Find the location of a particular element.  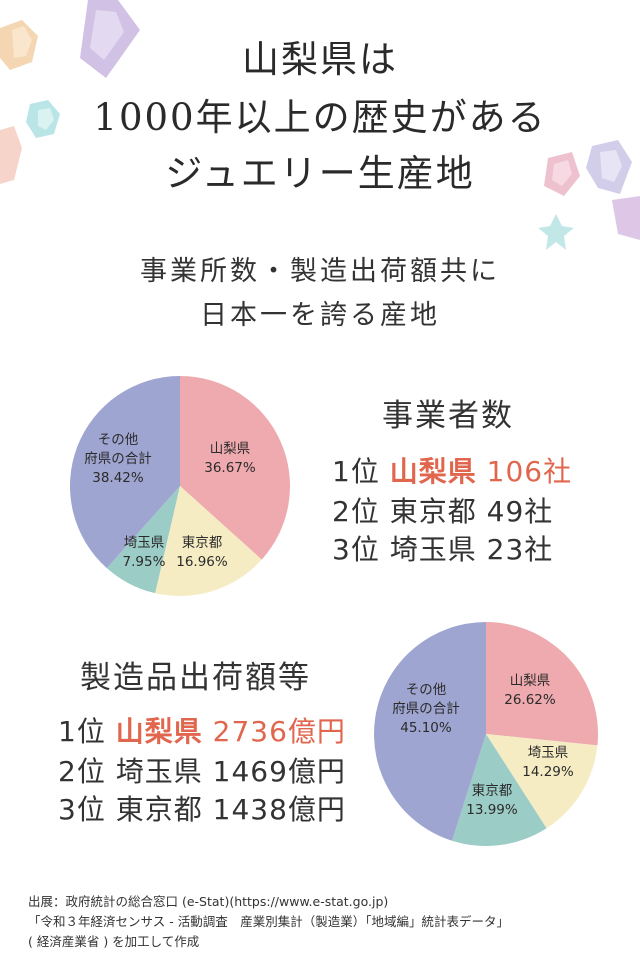

shipment-rank-2: 2位 埼玉県 1469億円 is located at coordinates (202, 770).